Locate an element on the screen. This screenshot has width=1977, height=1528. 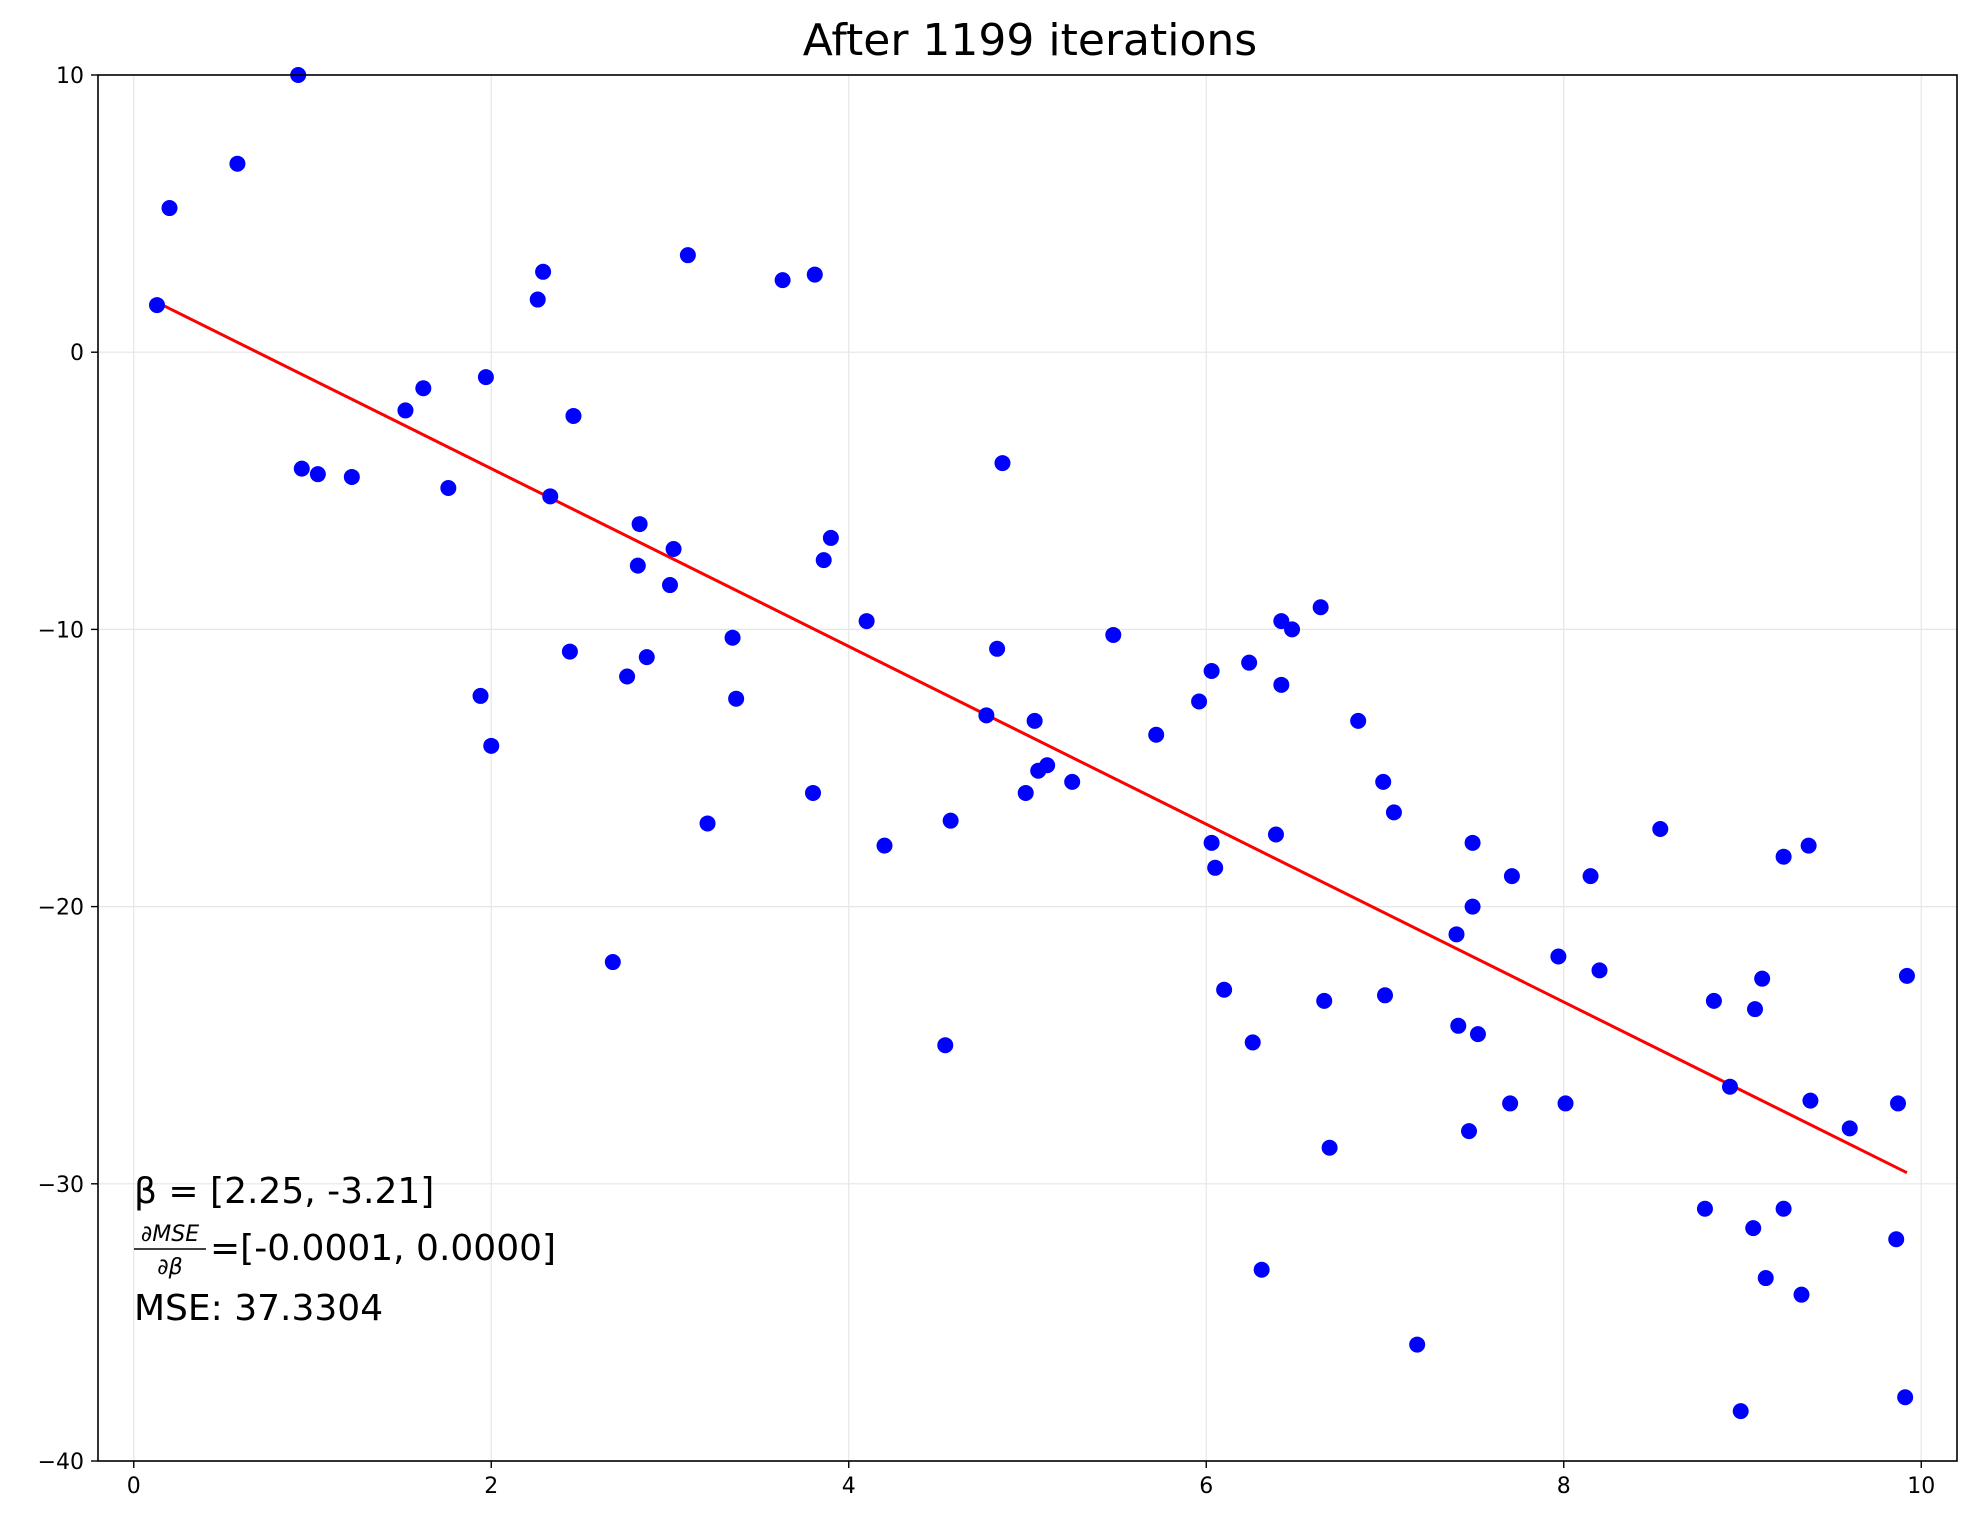
x-tick-label: 6 is located at coordinates (1206, 1486).